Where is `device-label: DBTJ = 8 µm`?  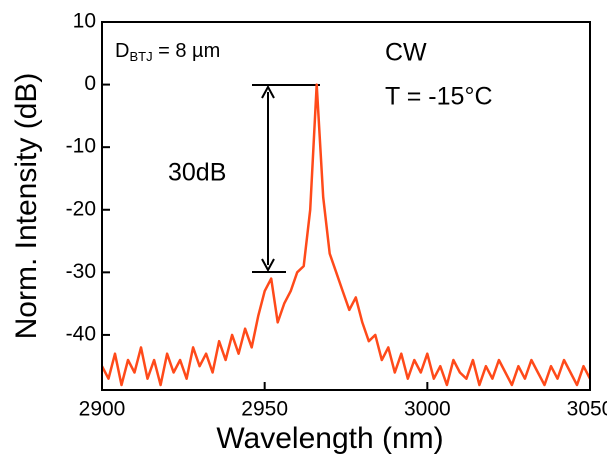 device-label: DBTJ = 8 µm is located at coordinates (167, 52).